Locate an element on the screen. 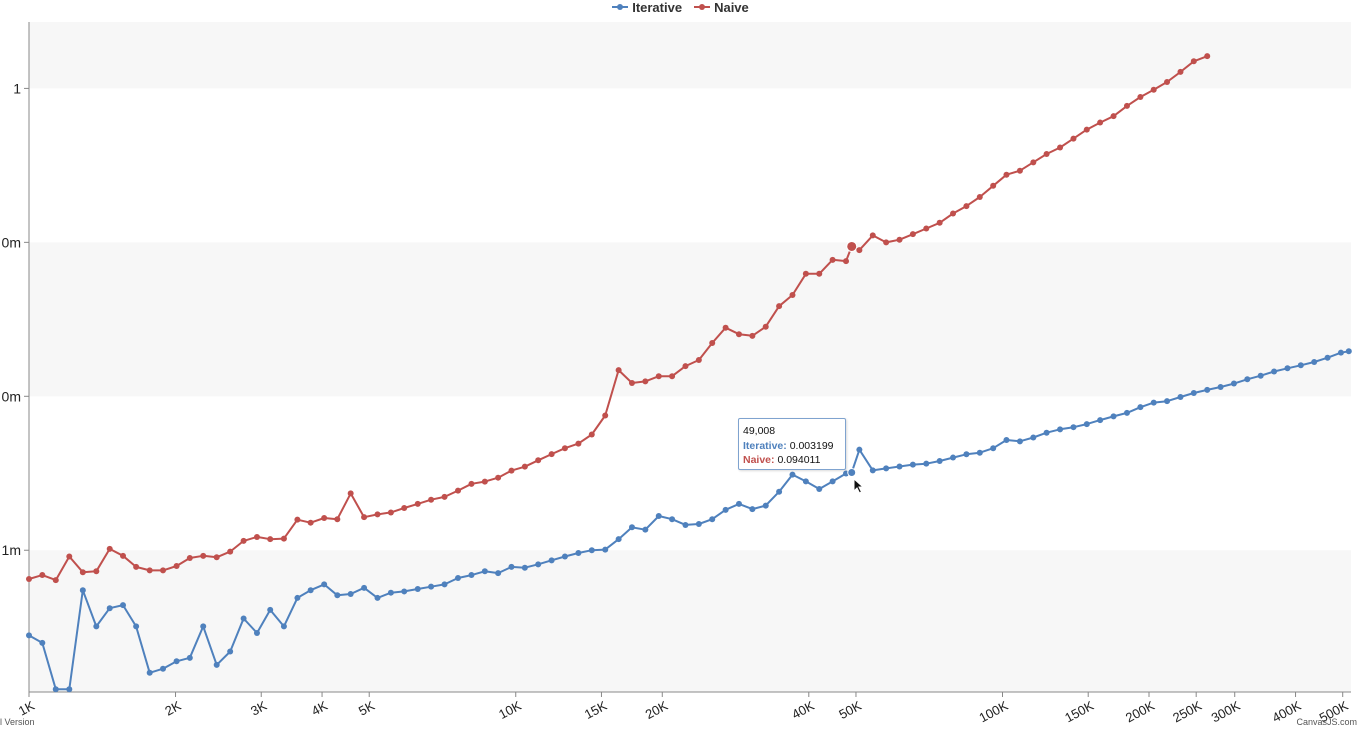 Image resolution: width=1361 pixels, height=730 pixels. x-tick-label: 20K is located at coordinates (657, 710).